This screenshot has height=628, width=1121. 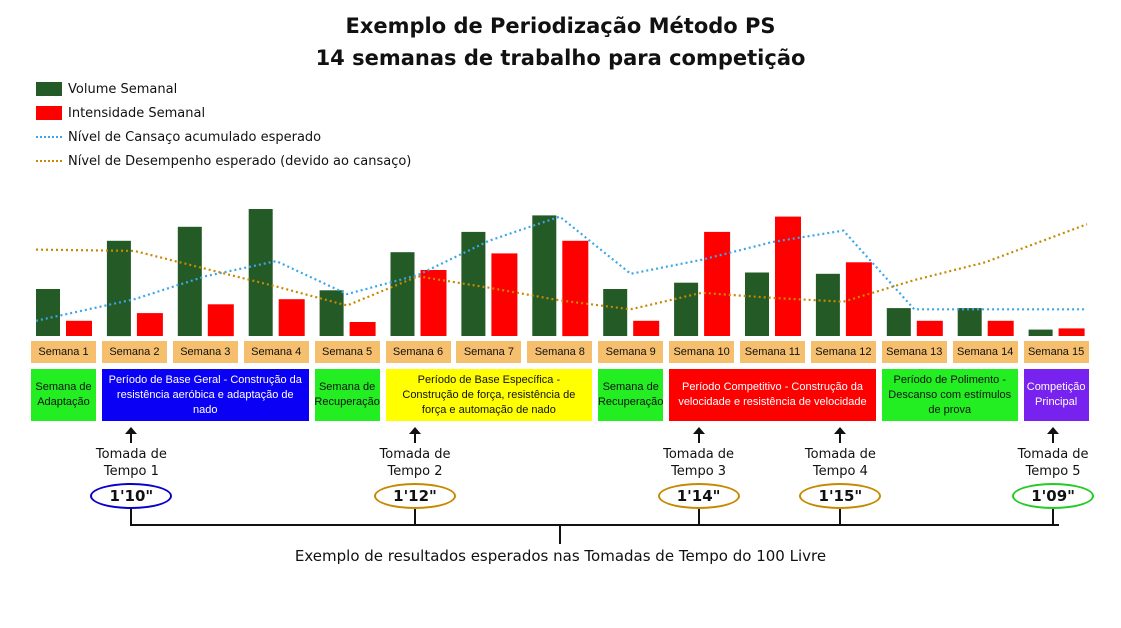 What do you see at coordinates (49, 113) in the screenshot?
I see `legend-swatch-intensity` at bounding box center [49, 113].